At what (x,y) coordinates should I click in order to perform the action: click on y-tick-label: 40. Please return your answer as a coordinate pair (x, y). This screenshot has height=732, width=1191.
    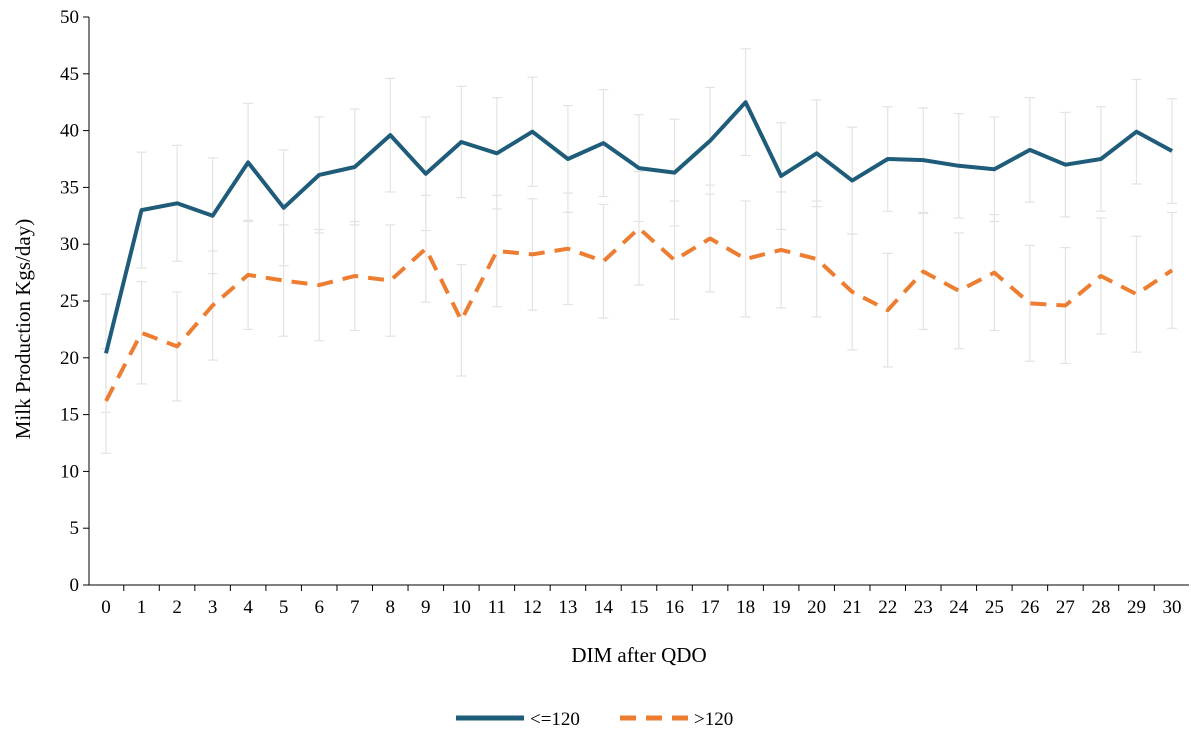
    Looking at the image, I should click on (69, 131).